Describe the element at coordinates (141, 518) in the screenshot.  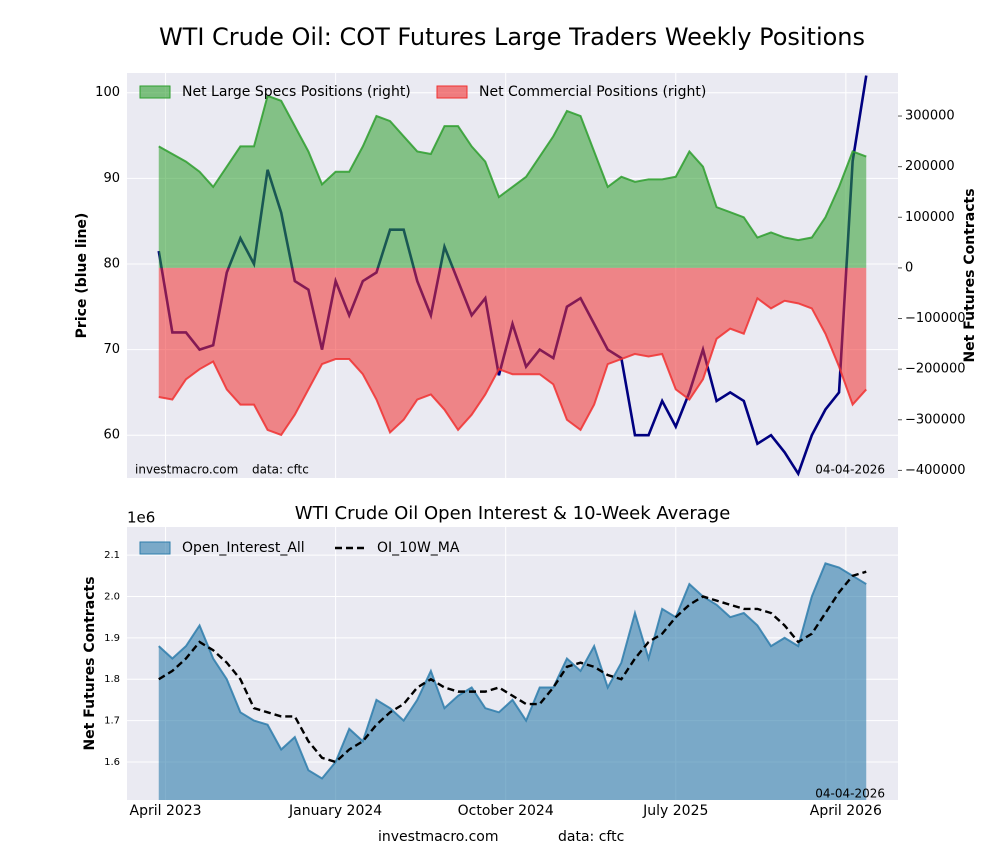
I see `y-offset-label: 1e6` at that location.